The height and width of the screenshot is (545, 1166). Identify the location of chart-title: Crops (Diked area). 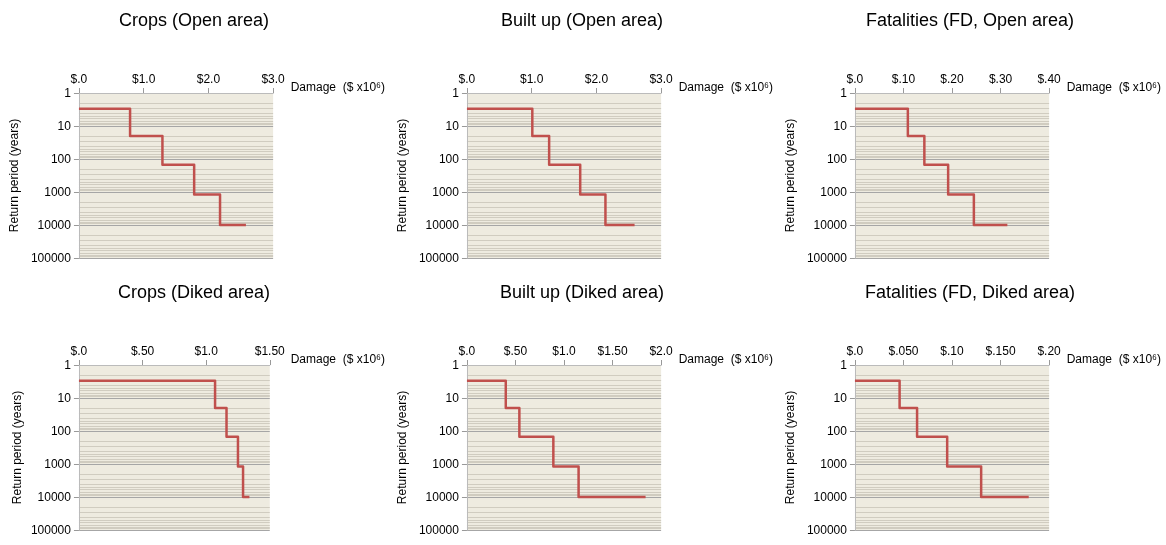
(194, 292).